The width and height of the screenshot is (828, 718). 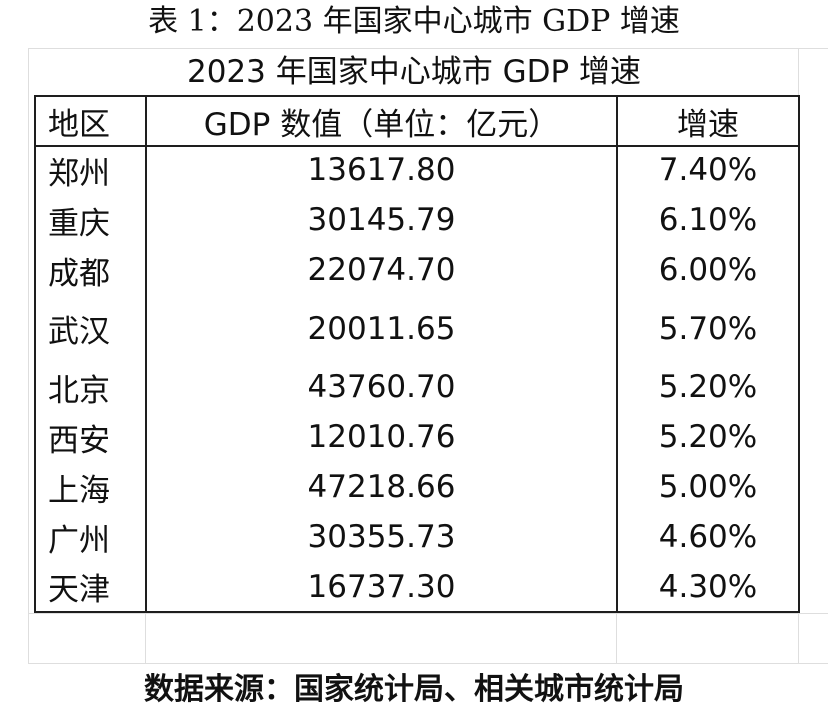 I want to click on table-row: 上海 47218.66 5.00%, so click(x=417, y=487).